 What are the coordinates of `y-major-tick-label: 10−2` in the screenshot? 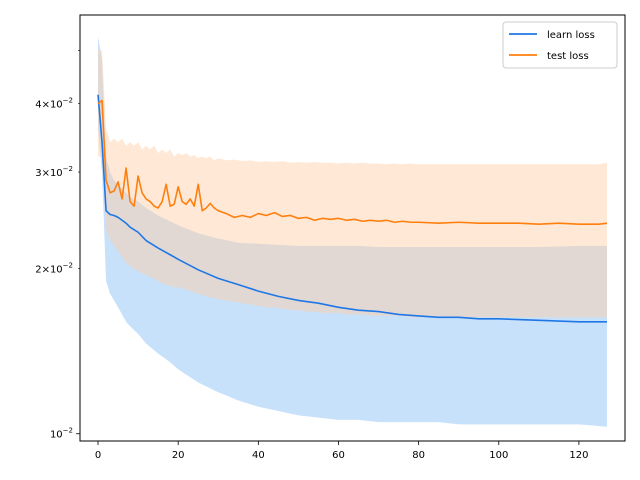 It's located at (61, 434).